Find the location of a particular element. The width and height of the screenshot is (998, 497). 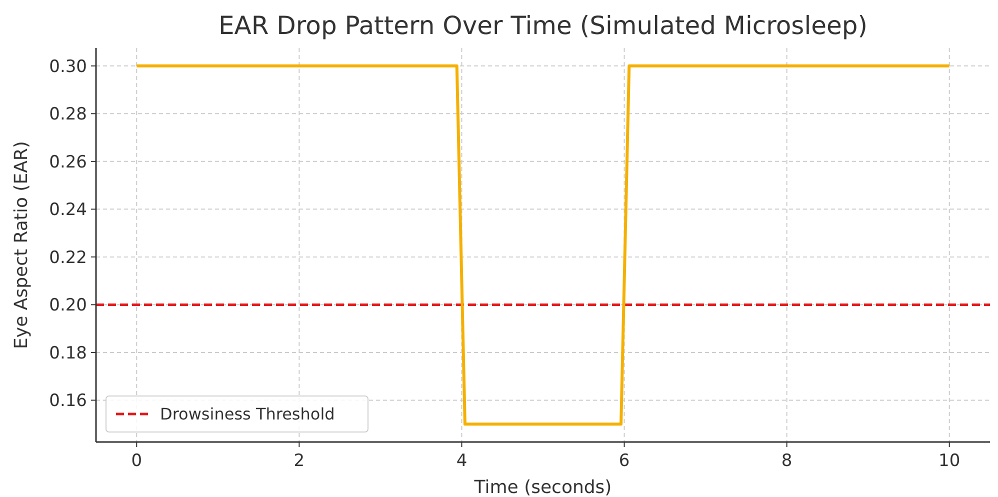

y-tick-label: 0.20 is located at coordinates (68, 306).